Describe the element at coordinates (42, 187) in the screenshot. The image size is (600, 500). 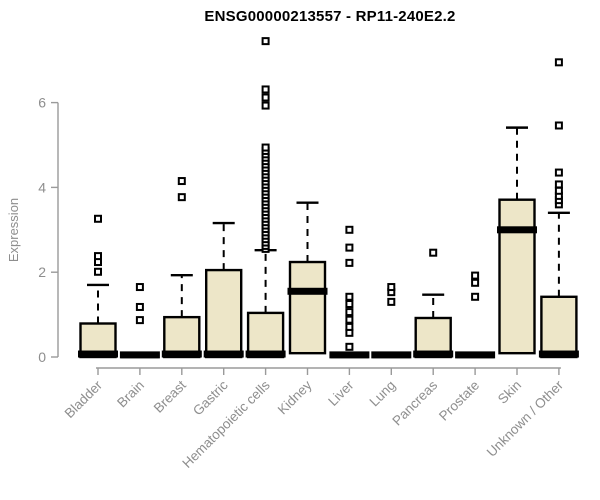
I see `y-tick-label: 4` at that location.